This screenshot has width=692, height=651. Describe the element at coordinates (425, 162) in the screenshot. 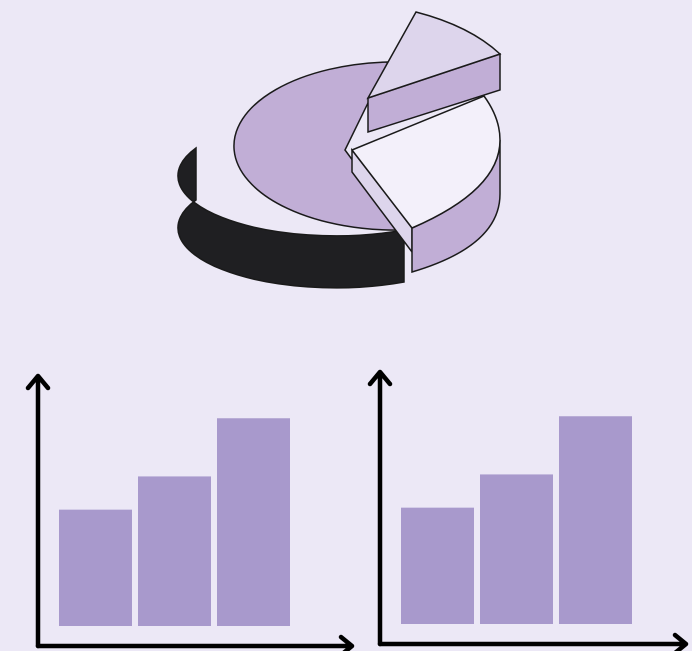

I see `pie-slice-white` at that location.